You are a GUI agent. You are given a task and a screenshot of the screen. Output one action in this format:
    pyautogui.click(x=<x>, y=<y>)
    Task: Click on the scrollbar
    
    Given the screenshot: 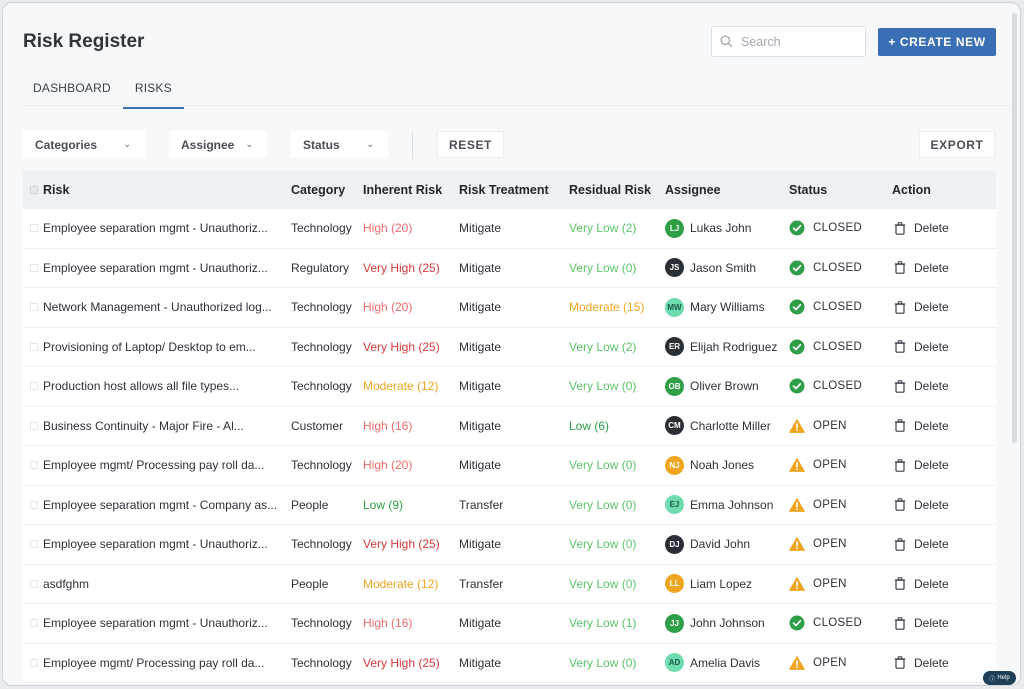 What is the action you would take?
    pyautogui.click(x=1014, y=344)
    